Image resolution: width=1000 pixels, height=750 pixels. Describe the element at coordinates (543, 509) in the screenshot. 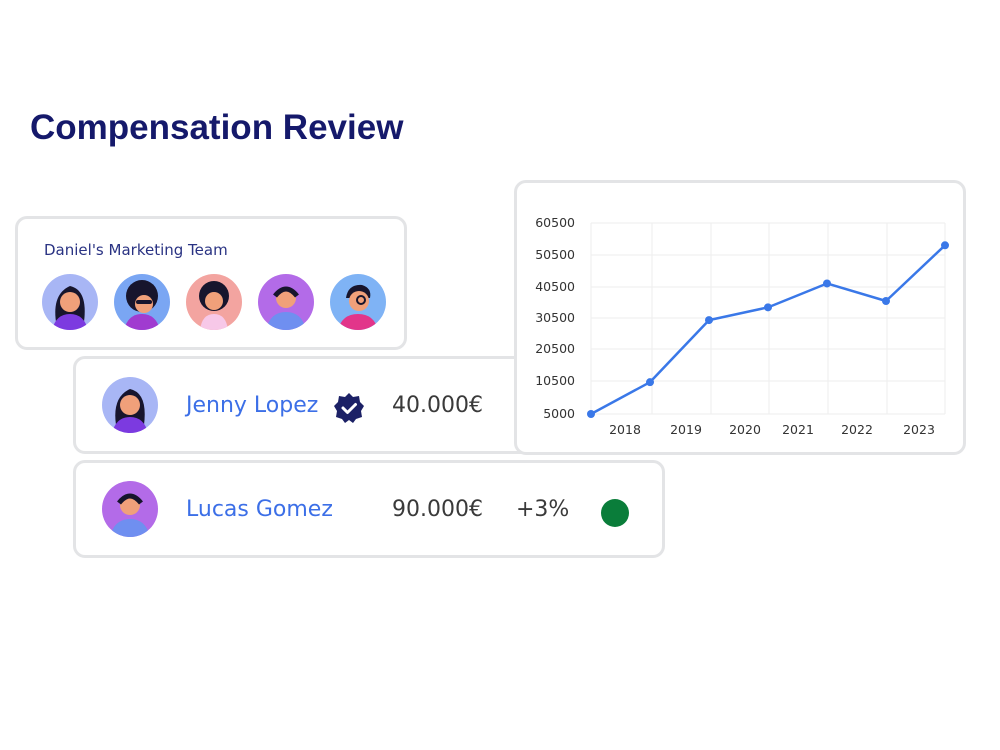

I see `salary-change: +3%` at that location.